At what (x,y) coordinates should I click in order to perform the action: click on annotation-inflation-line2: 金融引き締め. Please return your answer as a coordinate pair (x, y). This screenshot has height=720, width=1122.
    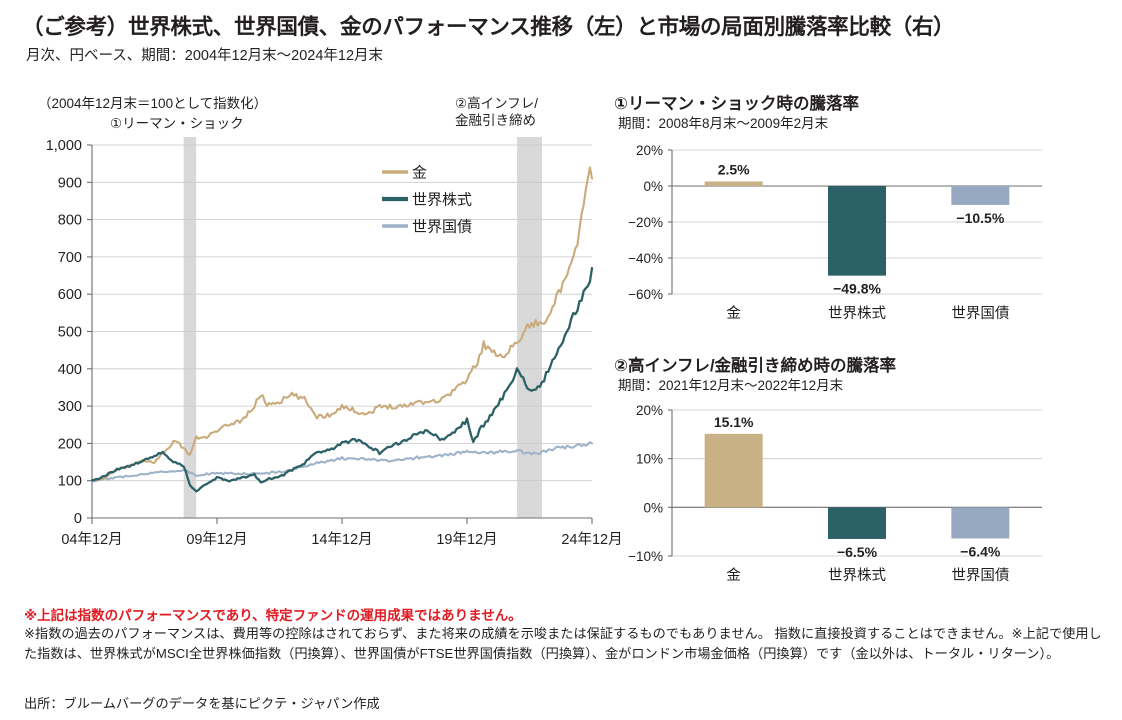
    Looking at the image, I should click on (495, 121).